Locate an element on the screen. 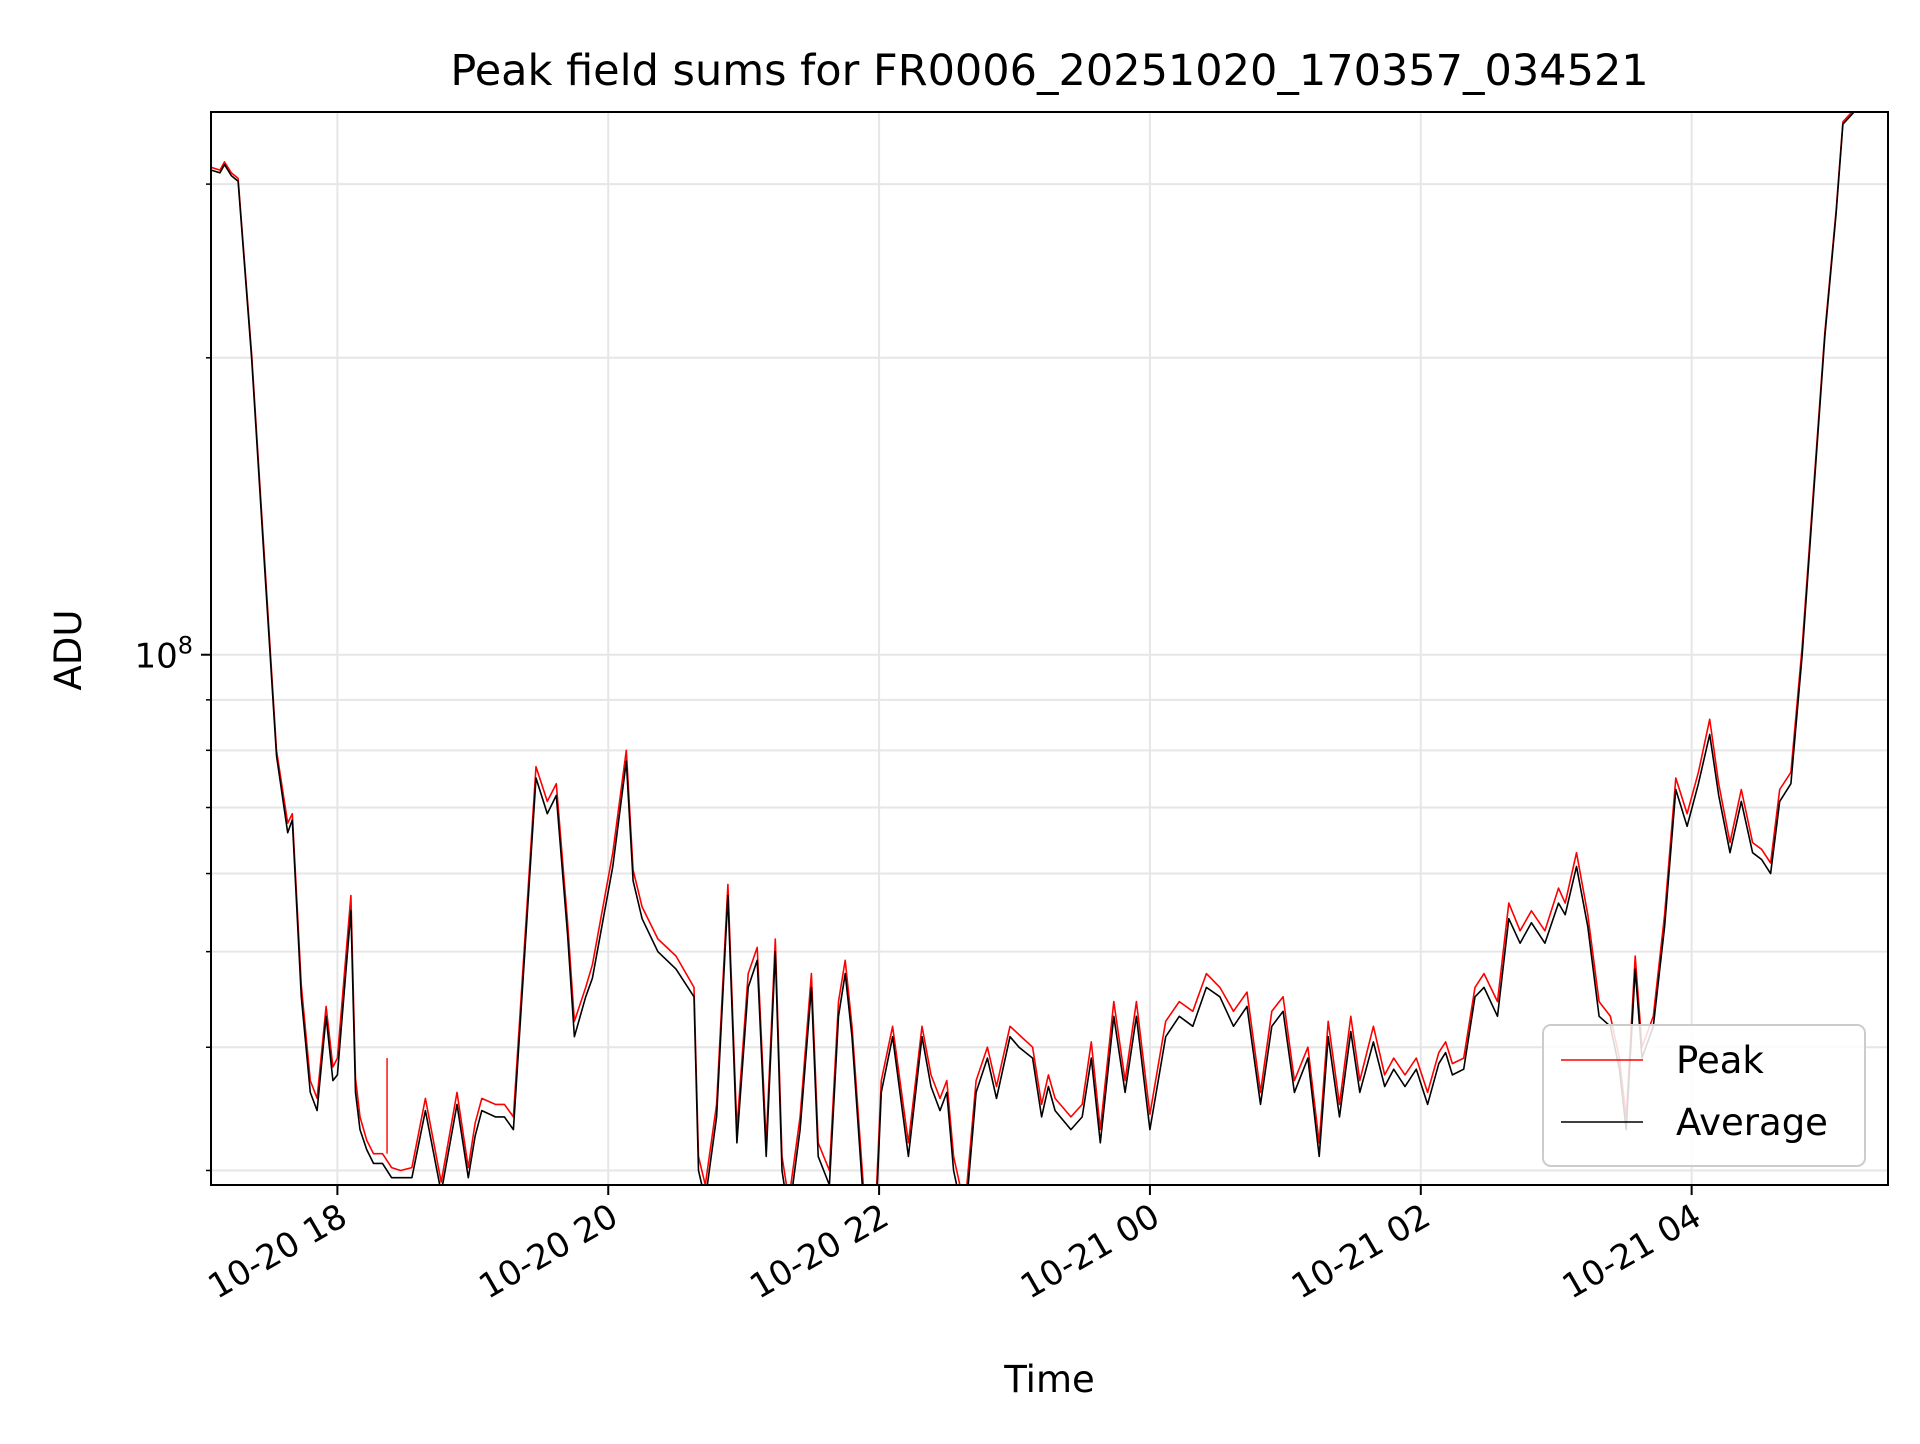 Image resolution: width=1920 pixels, height=1444 pixels. legend-peak-label: Peak is located at coordinates (1720, 1060).